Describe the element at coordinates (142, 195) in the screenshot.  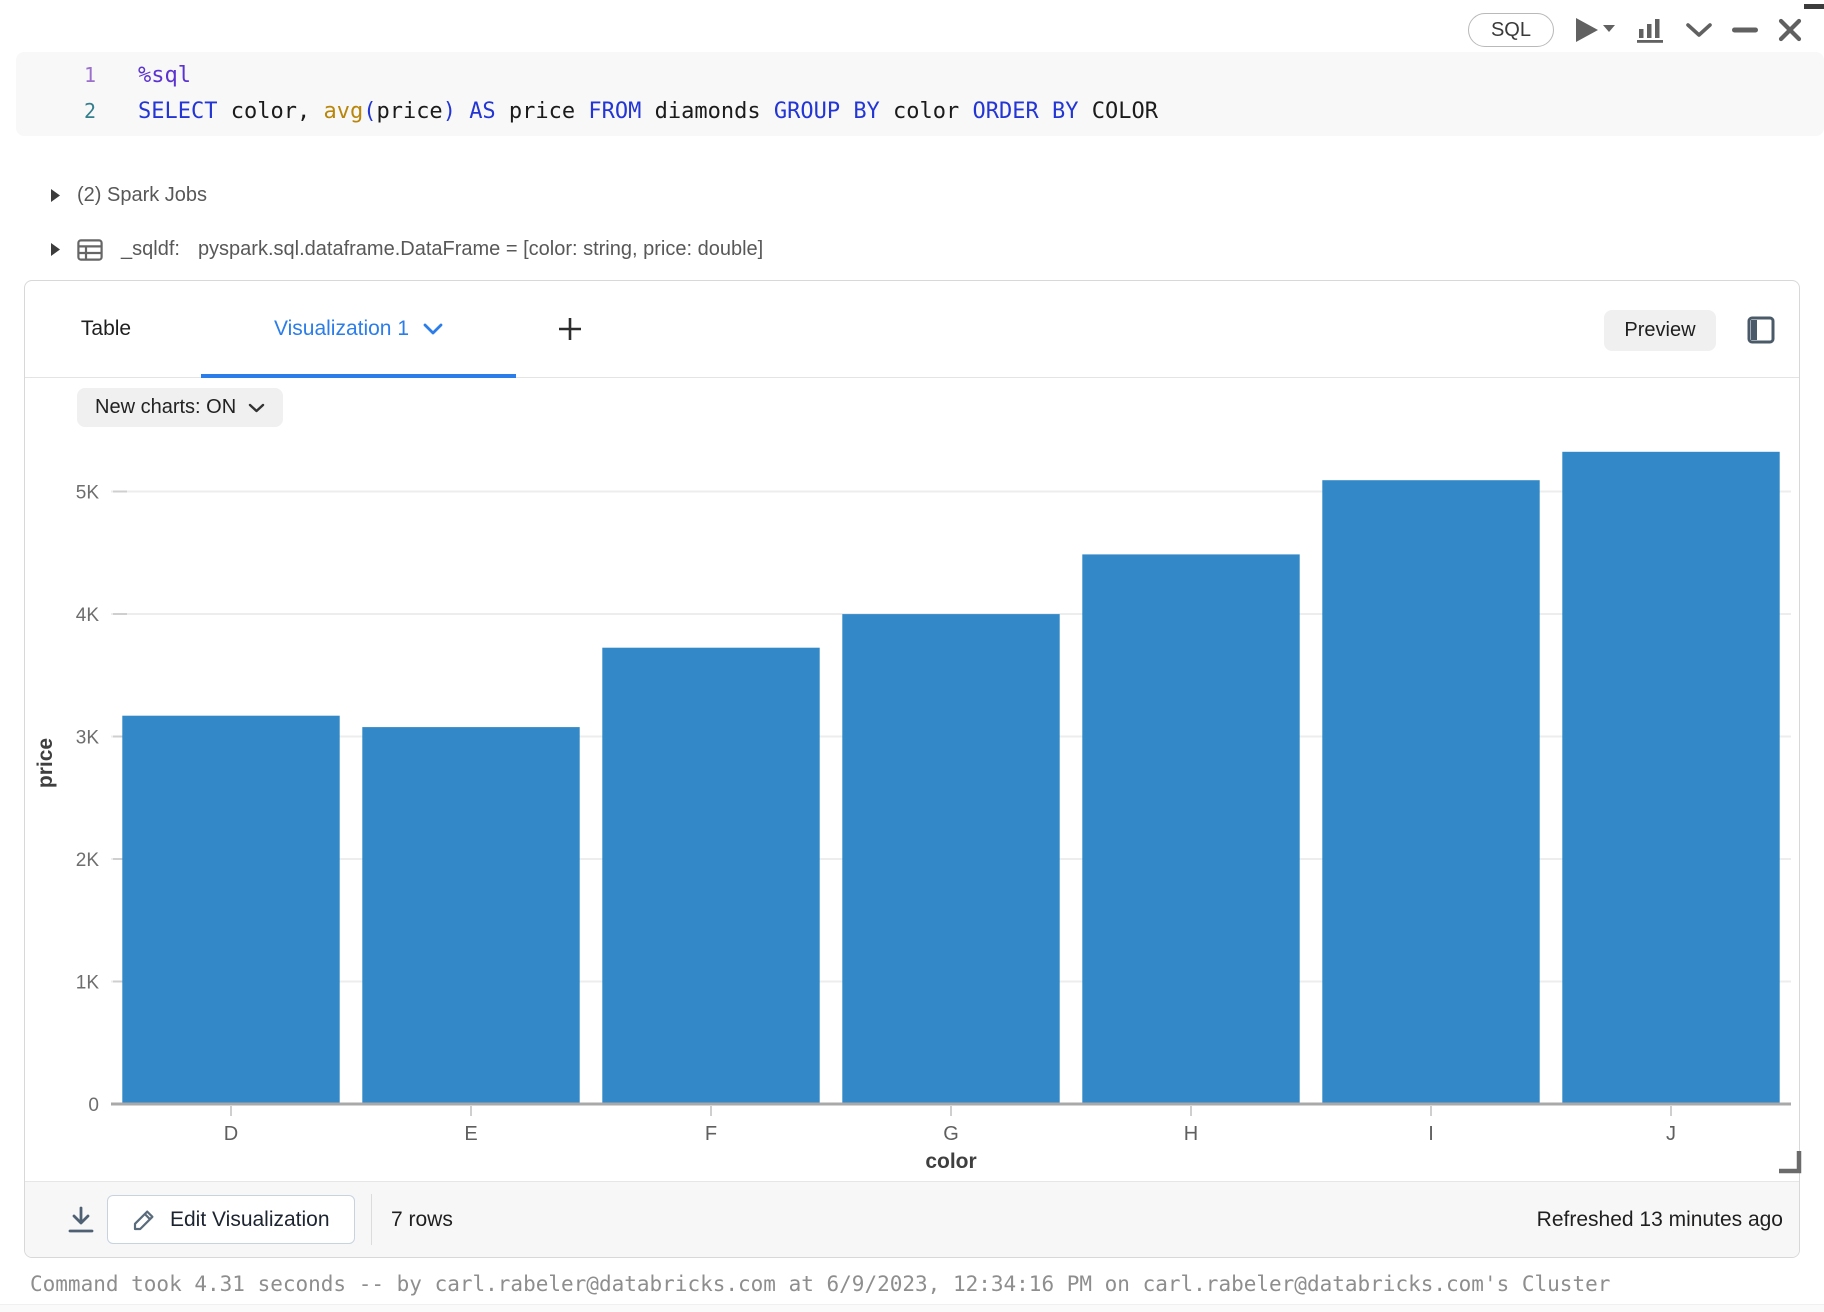
I see `spark-jobs-label: (2) Spark Jobs` at that location.